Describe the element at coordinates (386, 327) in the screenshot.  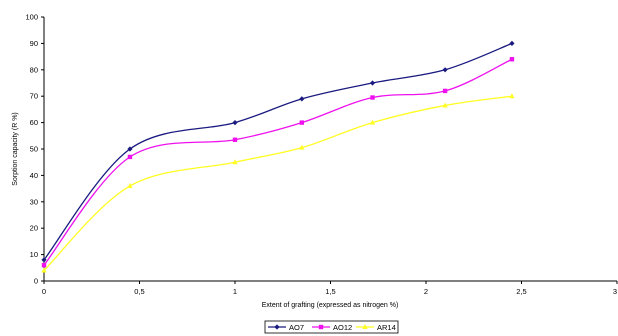
I see `legend-label: AR14` at that location.